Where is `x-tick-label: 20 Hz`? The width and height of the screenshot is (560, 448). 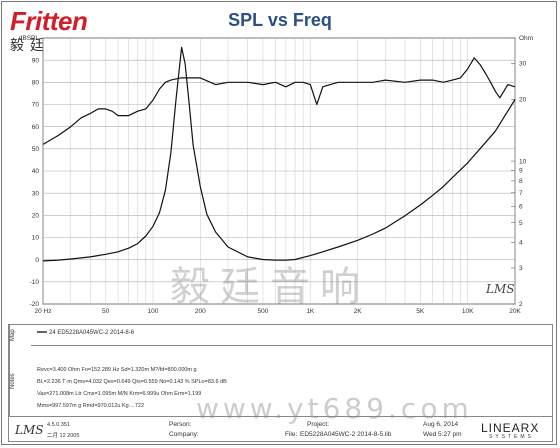
x-tick-label: 20 Hz is located at coordinates (43, 311).